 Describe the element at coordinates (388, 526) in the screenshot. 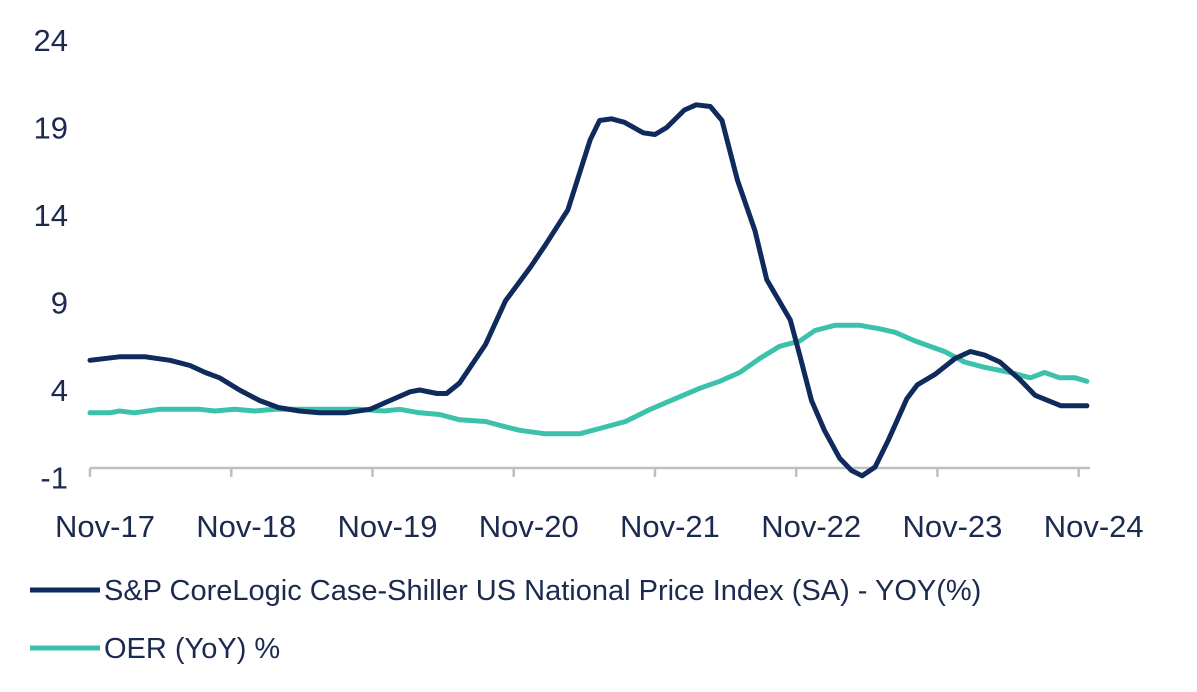

I see `x-tick-label: Nov-19` at that location.